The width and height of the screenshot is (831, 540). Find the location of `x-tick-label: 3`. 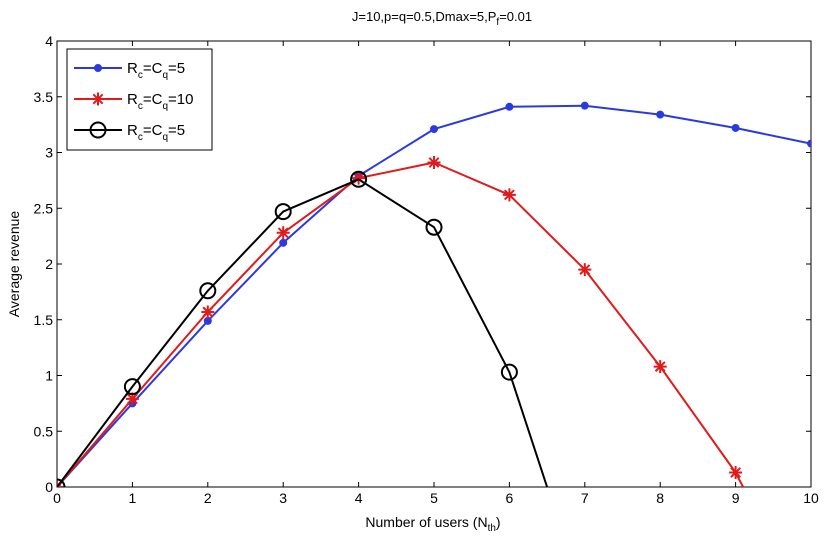

x-tick-label: 3 is located at coordinates (283, 498).